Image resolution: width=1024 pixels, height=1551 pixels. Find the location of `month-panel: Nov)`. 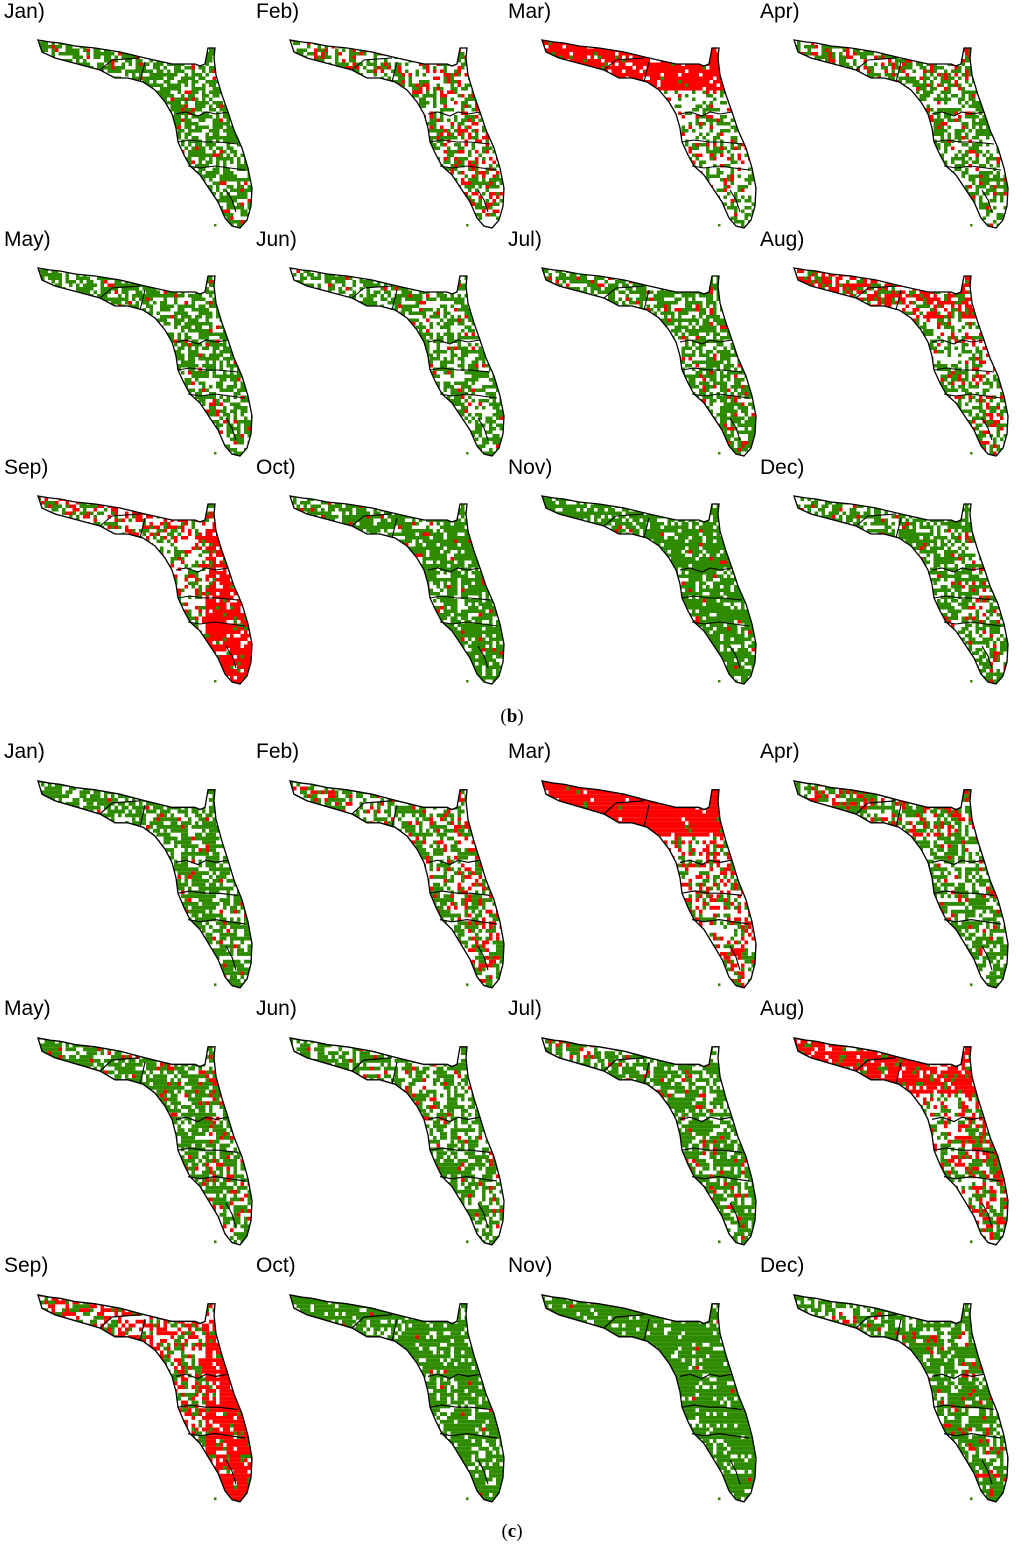

month-panel: Nov) is located at coordinates (632, 572).